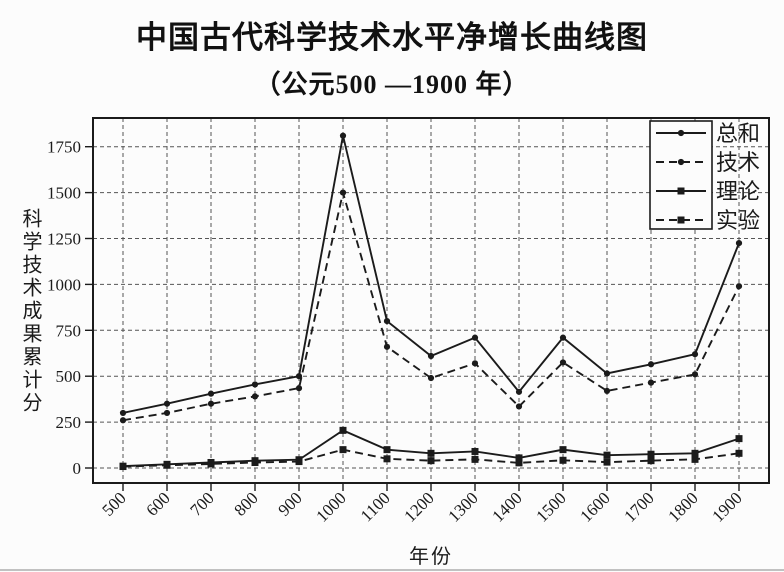 The height and width of the screenshot is (572, 784). Describe the element at coordinates (594, 506) in the screenshot. I see `x-tick-label: 1600` at that location.